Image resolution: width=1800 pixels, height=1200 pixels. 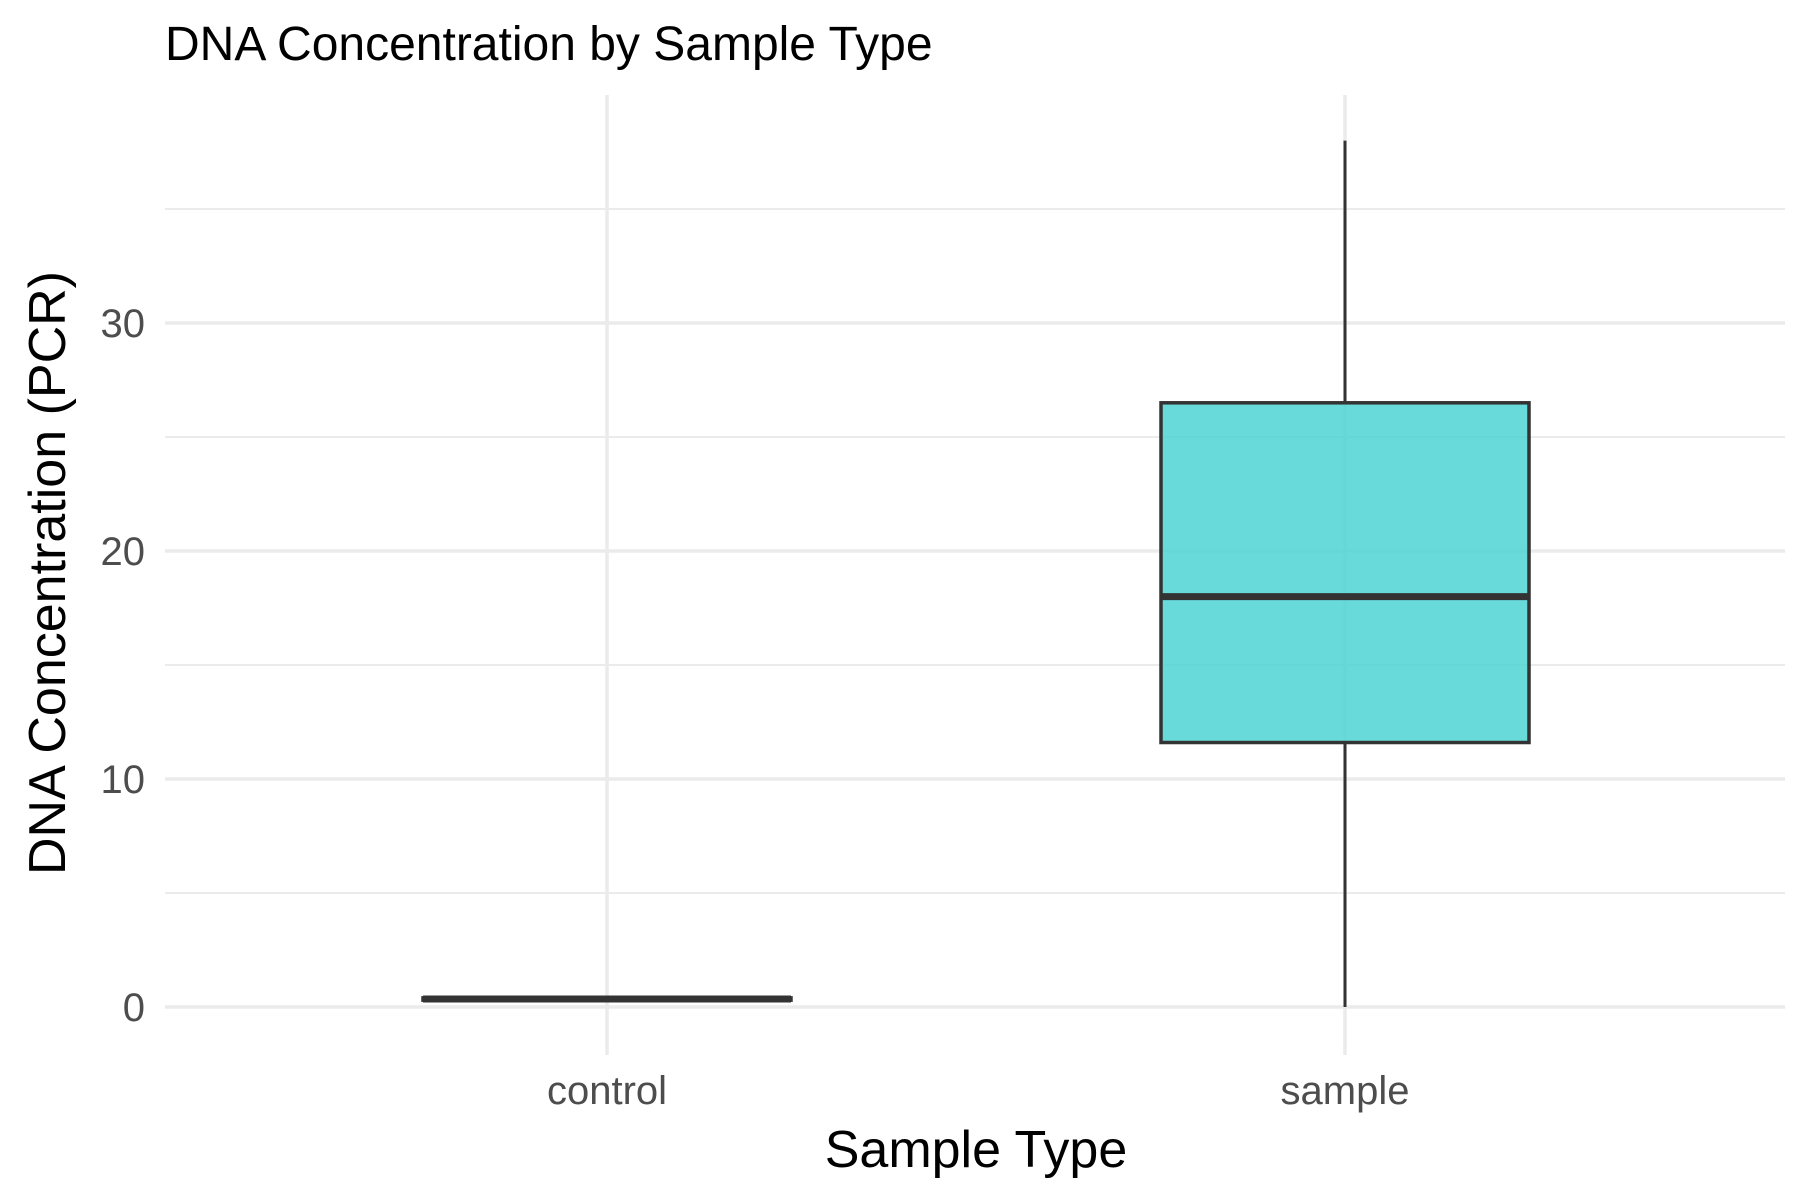 What do you see at coordinates (123, 324) in the screenshot?
I see `y-tick-label: 30` at bounding box center [123, 324].